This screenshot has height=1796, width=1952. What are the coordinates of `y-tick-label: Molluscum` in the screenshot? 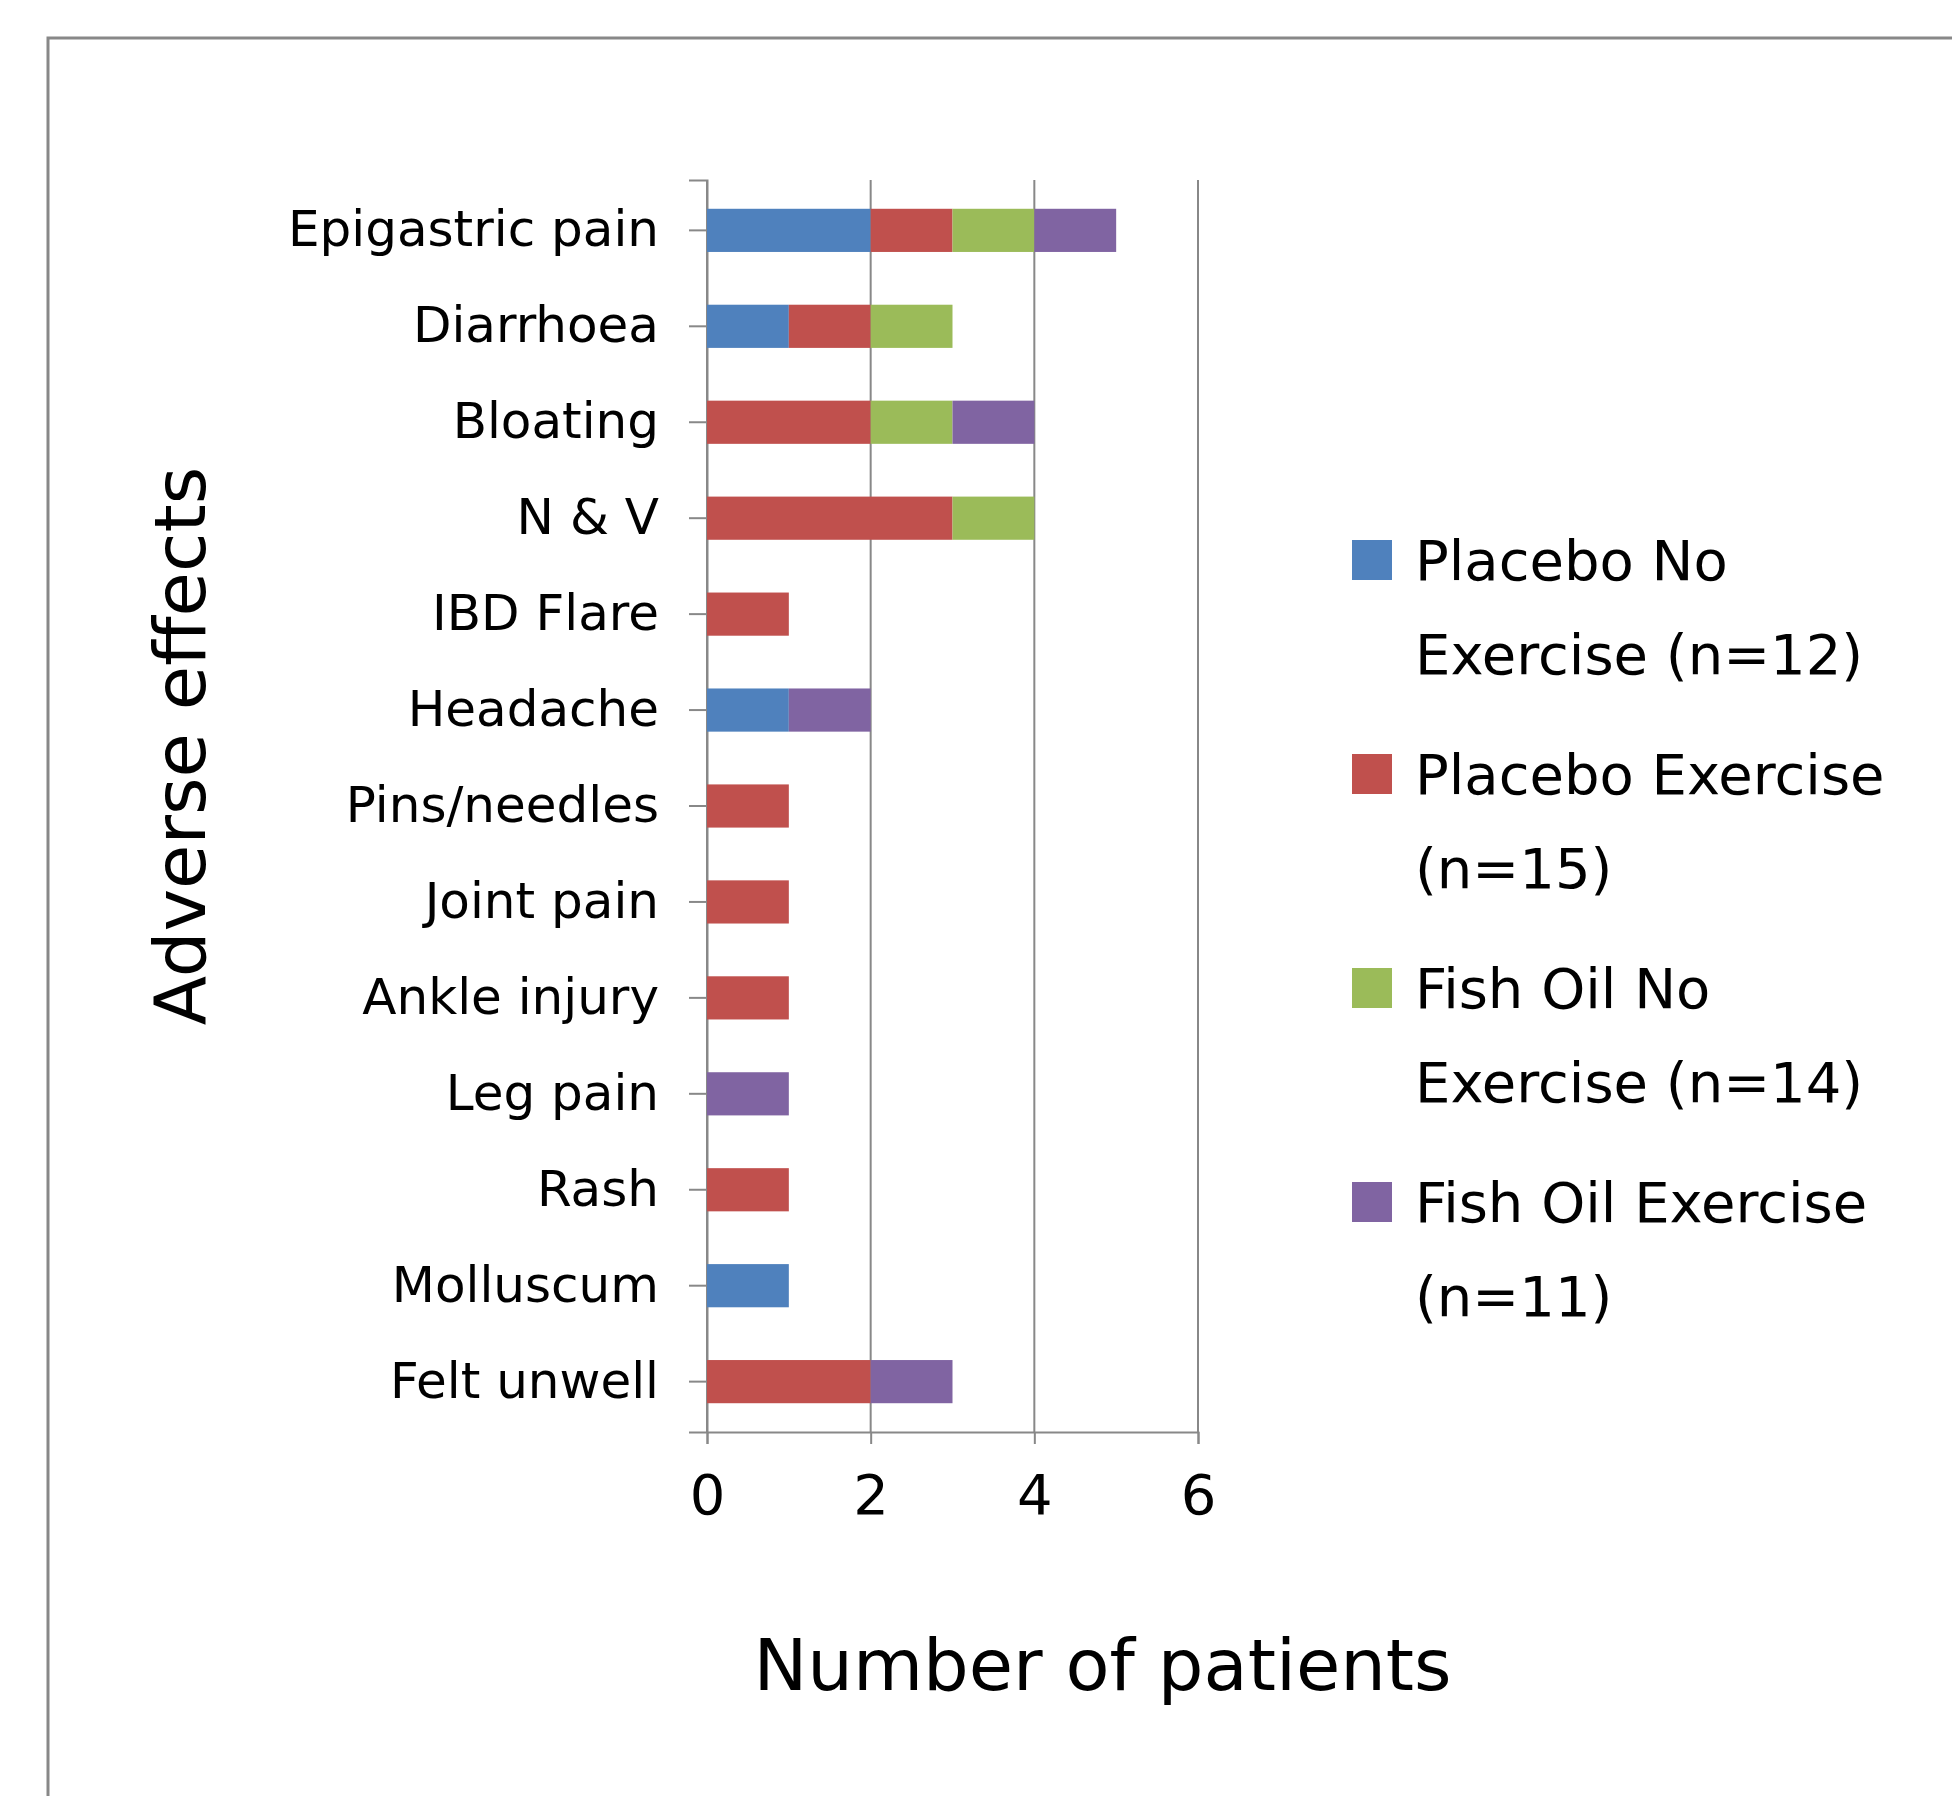 It's located at (525, 1284).